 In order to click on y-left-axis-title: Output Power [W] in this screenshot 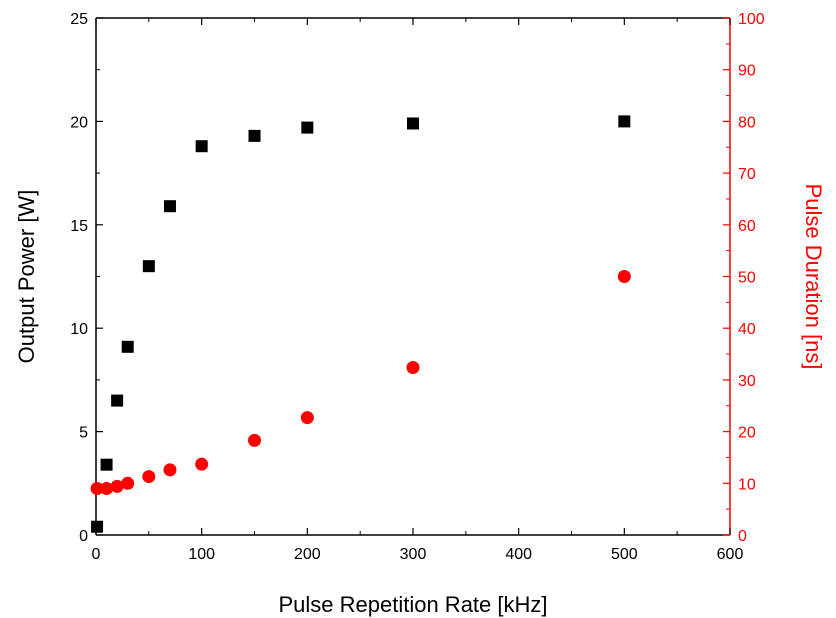, I will do `click(26, 277)`.